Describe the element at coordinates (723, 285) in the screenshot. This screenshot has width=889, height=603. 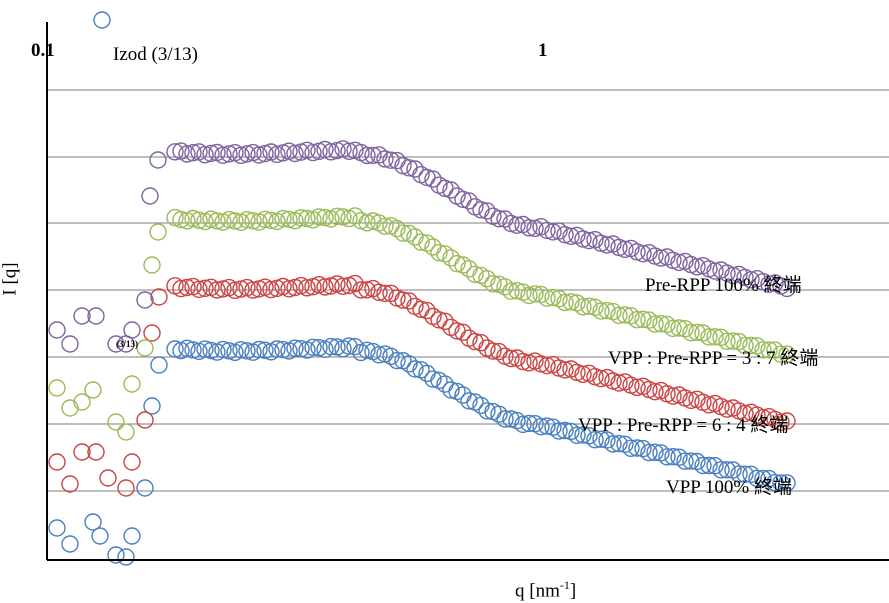
I see `series-label-pre-rpp-100: Pre-RPP 100% 終端` at that location.